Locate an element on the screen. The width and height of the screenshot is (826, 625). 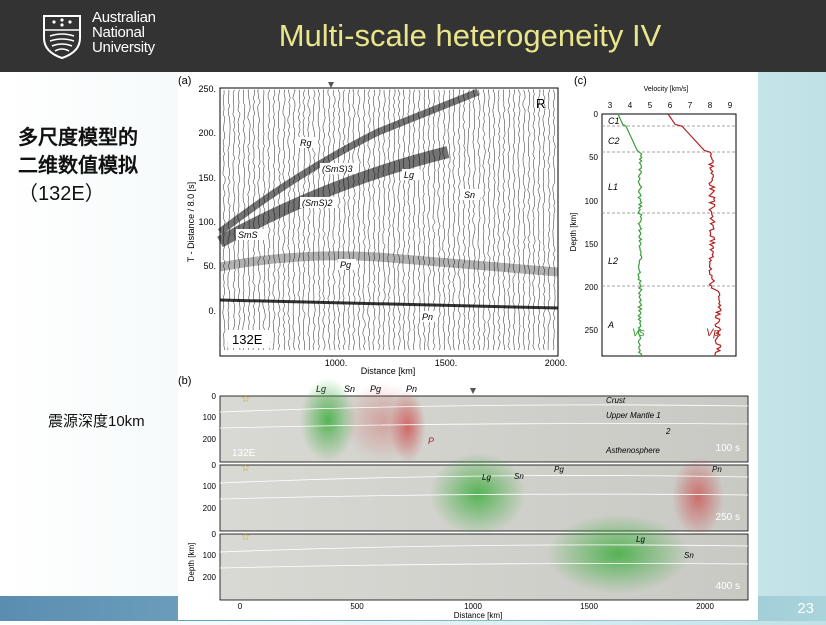
panel-a-label: (a) is located at coordinates (184, 81).